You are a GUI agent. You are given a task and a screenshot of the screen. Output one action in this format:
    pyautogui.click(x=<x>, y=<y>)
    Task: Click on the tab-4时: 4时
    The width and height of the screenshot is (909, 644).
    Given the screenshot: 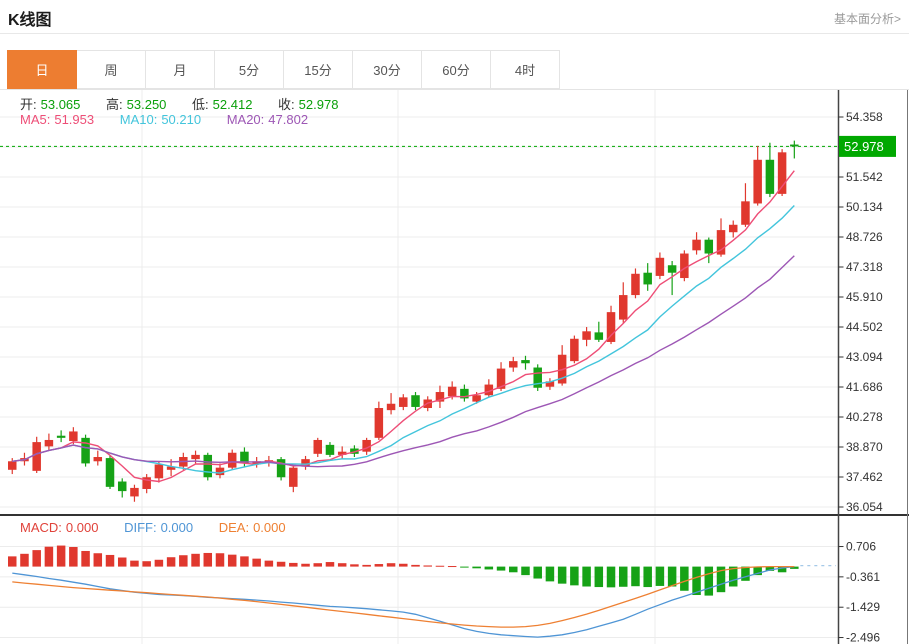 What is the action you would take?
    pyautogui.click(x=525, y=69)
    